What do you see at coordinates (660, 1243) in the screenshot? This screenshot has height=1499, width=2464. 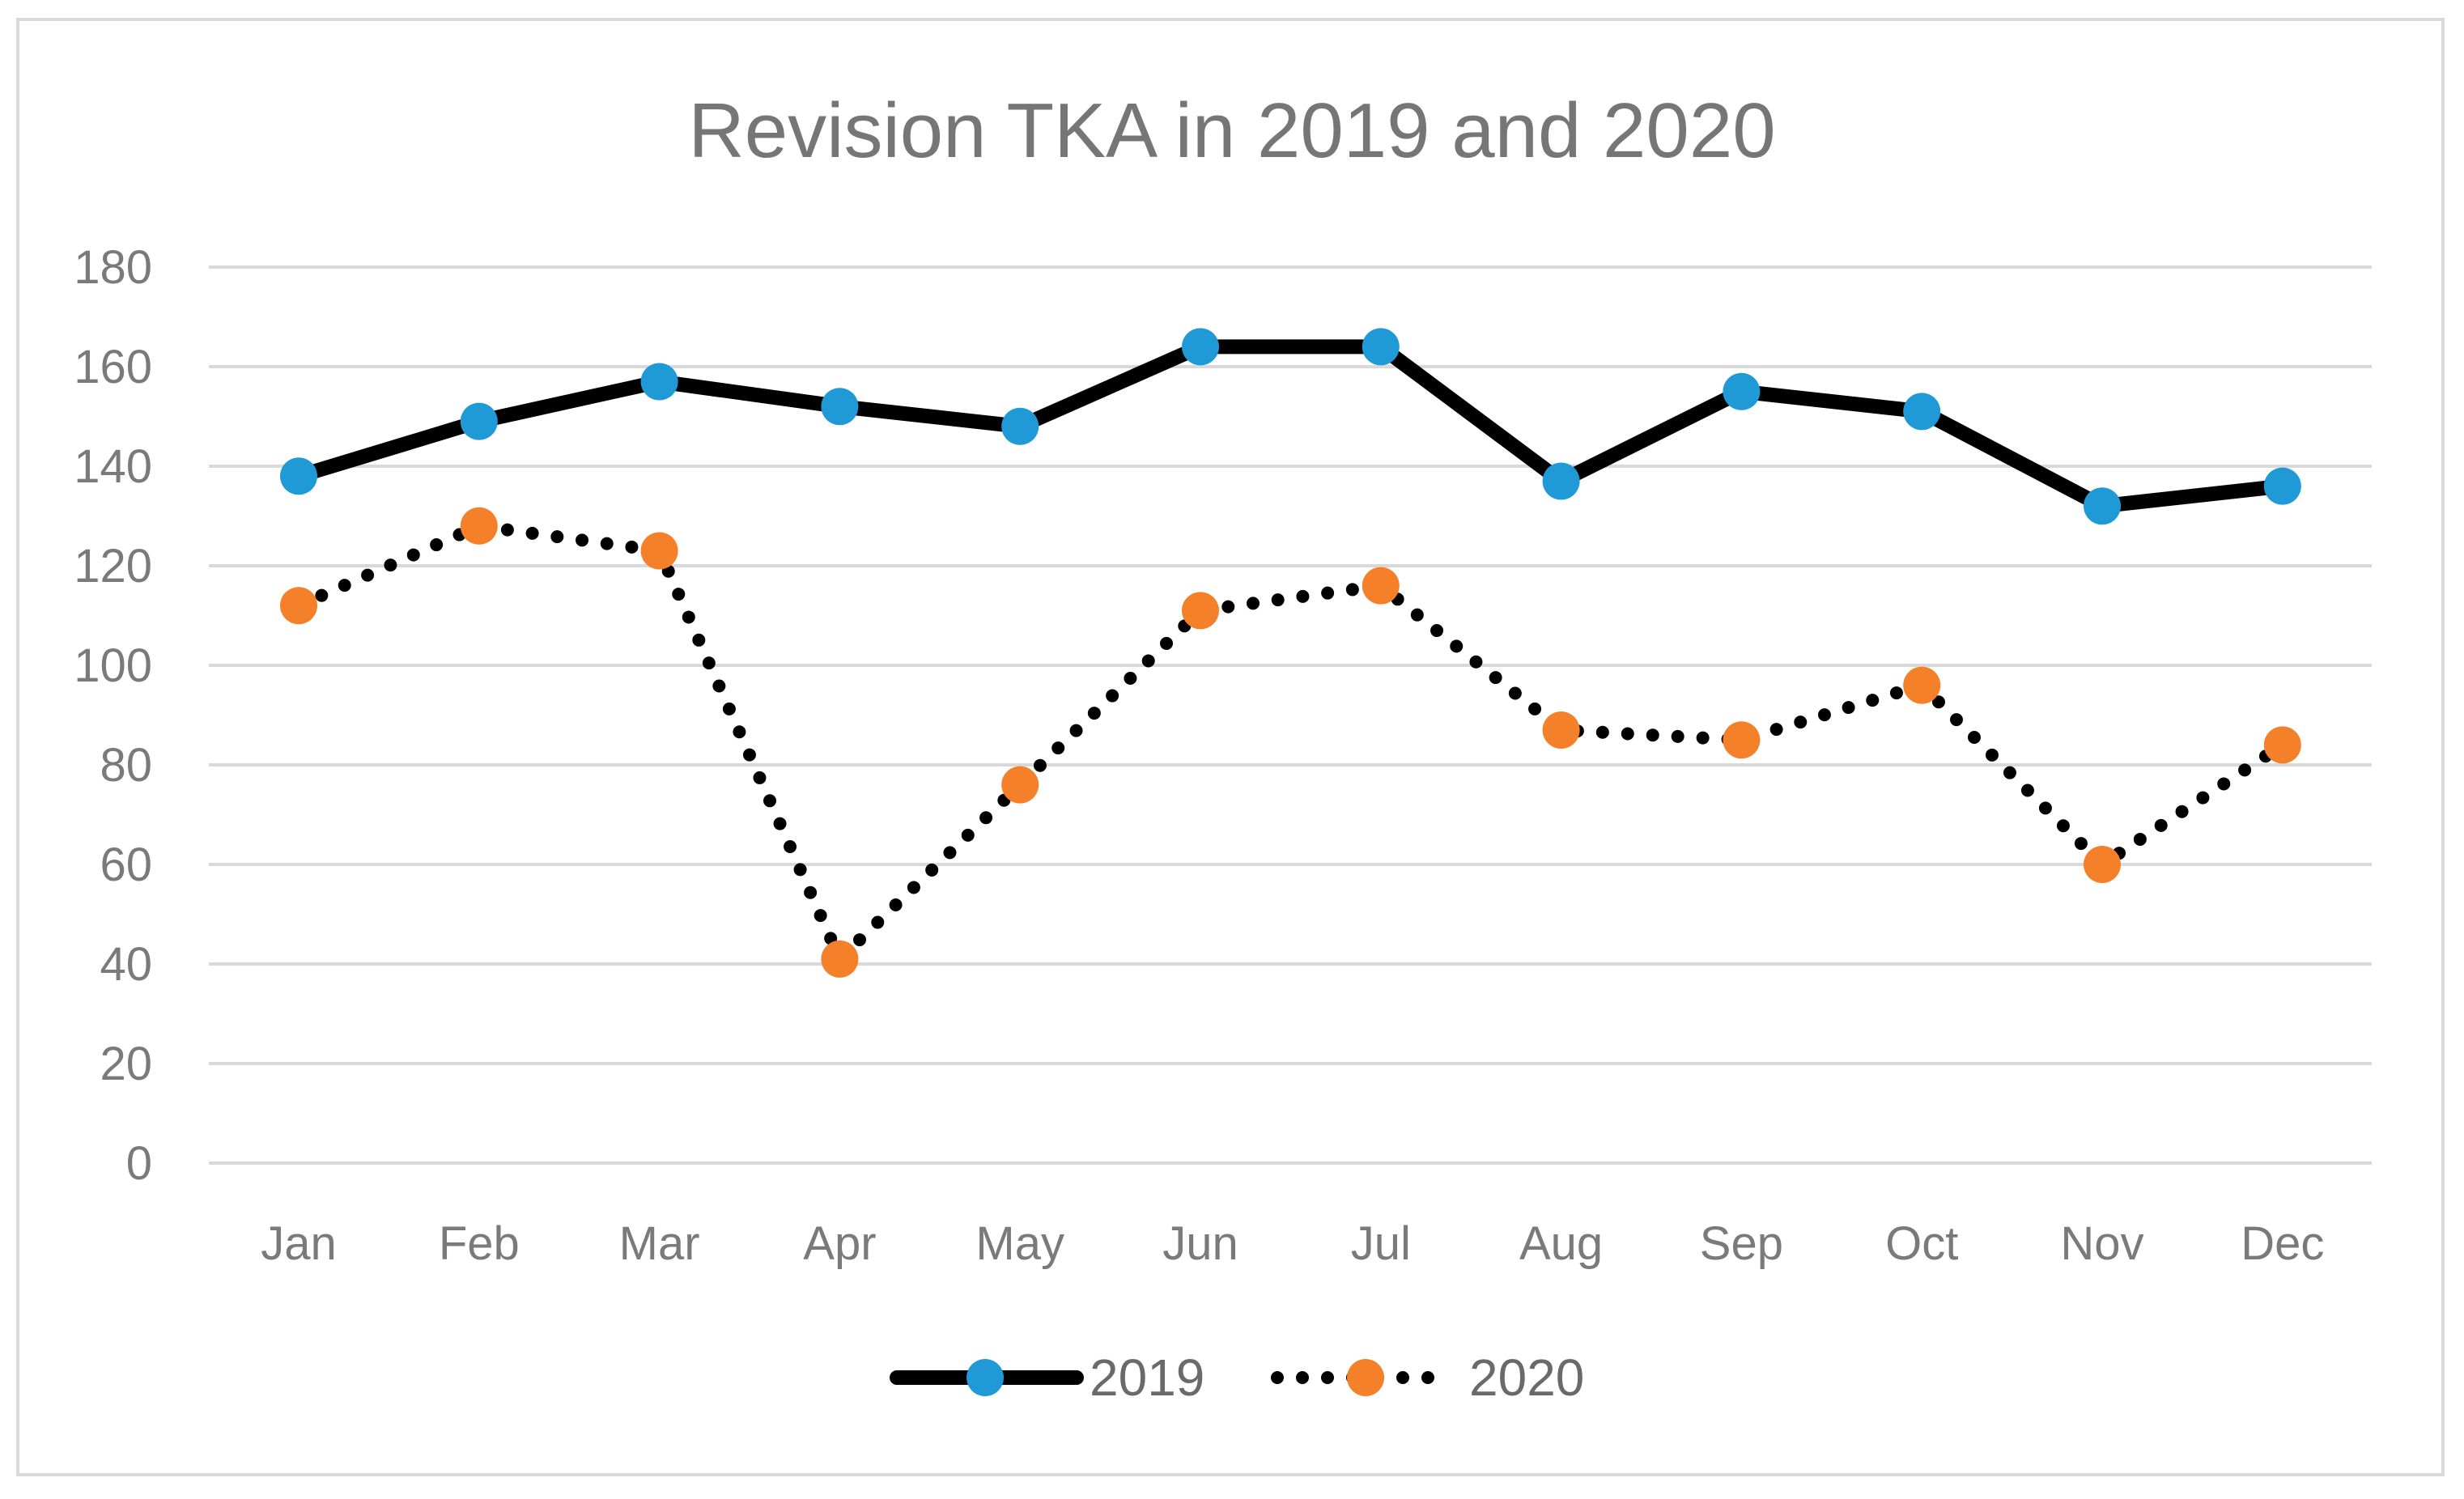 I see `x-tick-label: Mar` at bounding box center [660, 1243].